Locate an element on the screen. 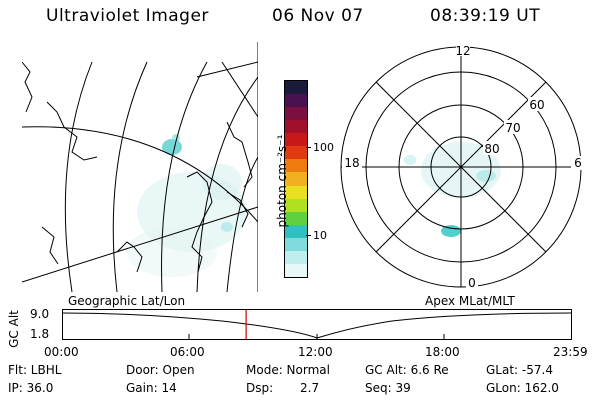 The image size is (600, 400). time-tick-0600: 06:00 is located at coordinates (187, 352).